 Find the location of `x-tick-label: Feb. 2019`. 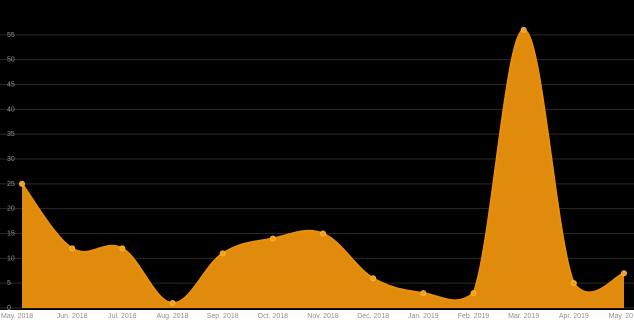

x-tick-label: Feb. 2019 is located at coordinates (474, 316).